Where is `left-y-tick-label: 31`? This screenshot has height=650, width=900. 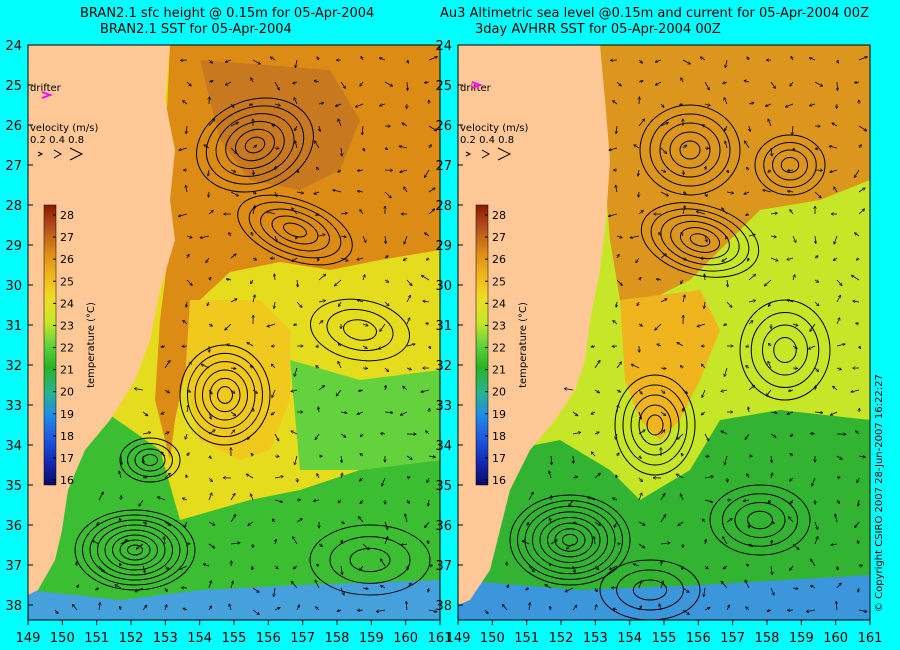 left-y-tick-label: 31 is located at coordinates (13, 326).